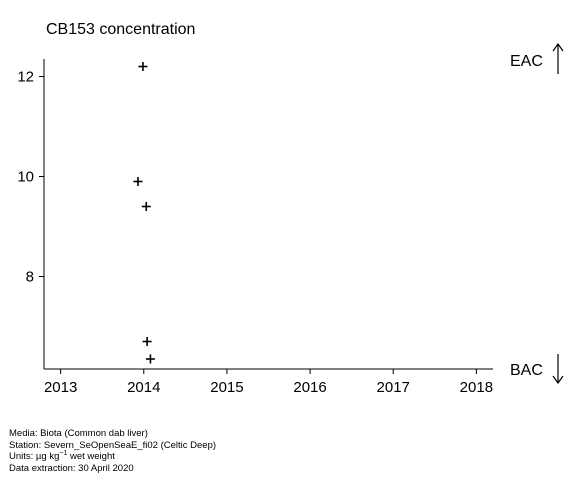 This screenshot has height=480, width=580. What do you see at coordinates (60, 387) in the screenshot?
I see `x-tick-label: 2013` at bounding box center [60, 387].